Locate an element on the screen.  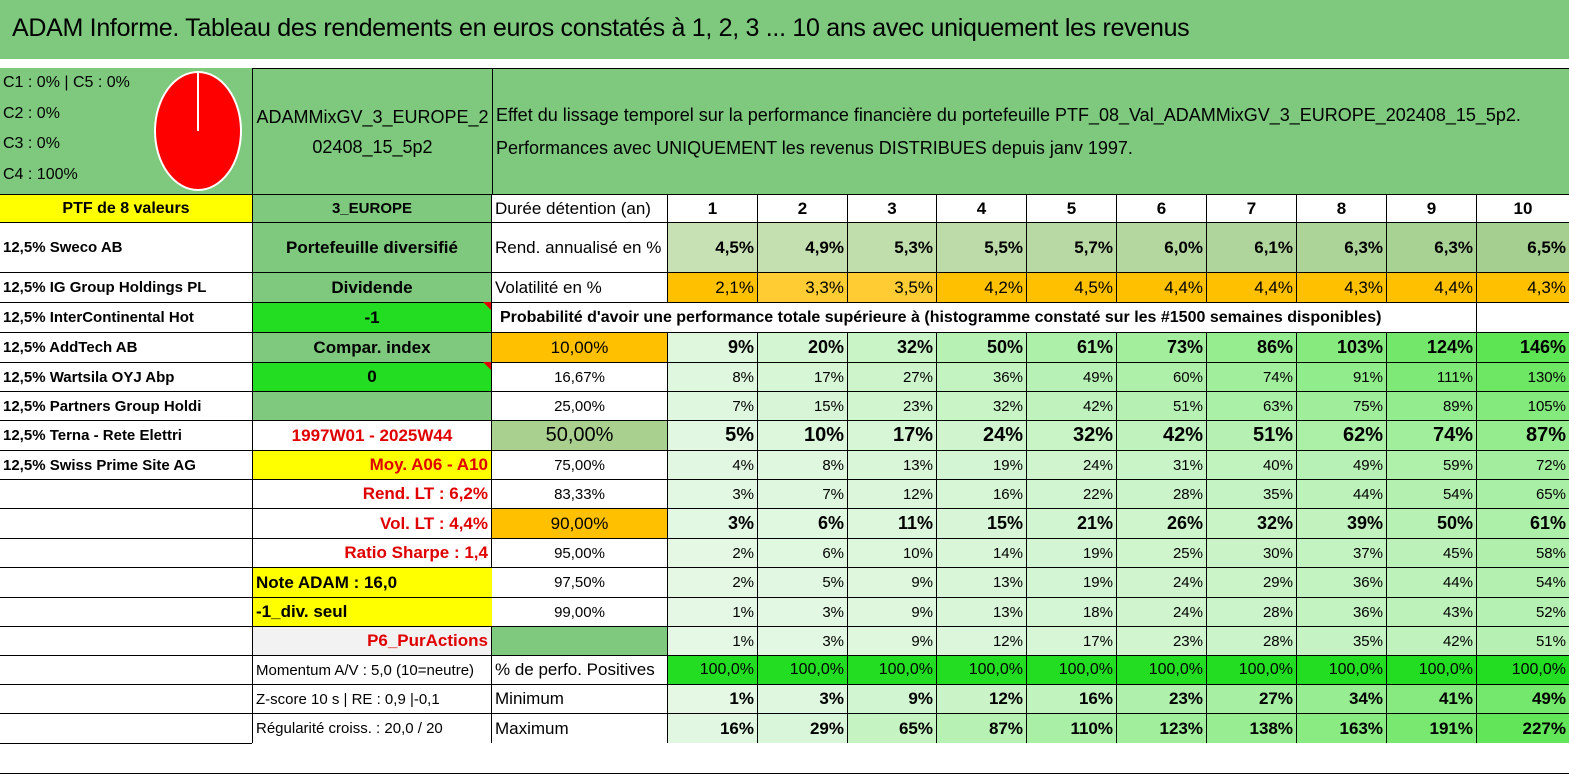
maximum-value: 29% is located at coordinates (802, 728).